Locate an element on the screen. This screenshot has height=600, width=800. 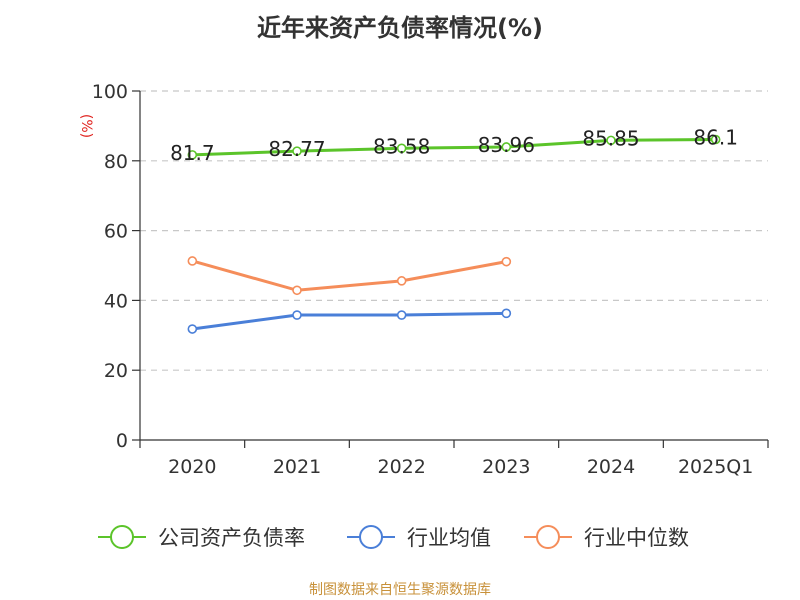
x-tick-label: 2024 is located at coordinates (611, 467).